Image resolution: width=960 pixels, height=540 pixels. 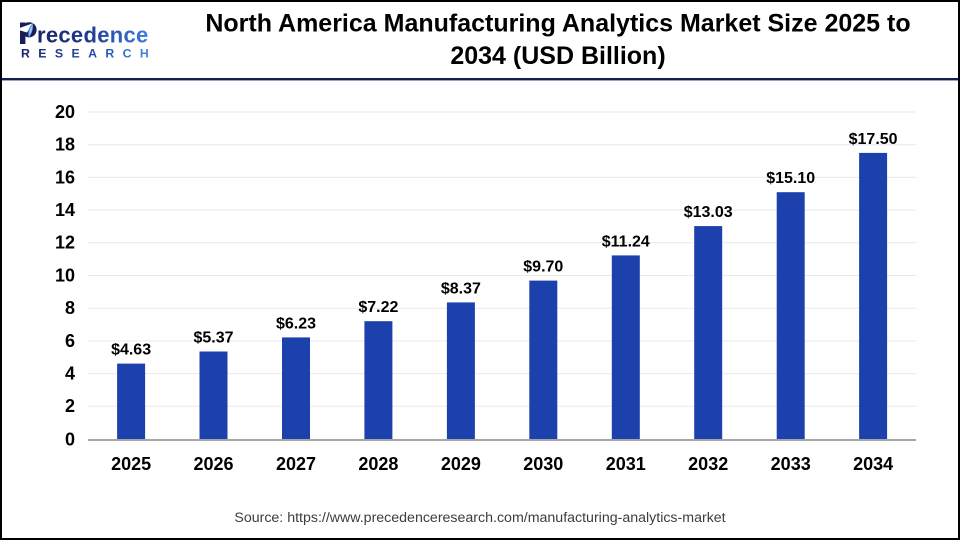 I want to click on svg-text: recedence, so click(x=93, y=35).